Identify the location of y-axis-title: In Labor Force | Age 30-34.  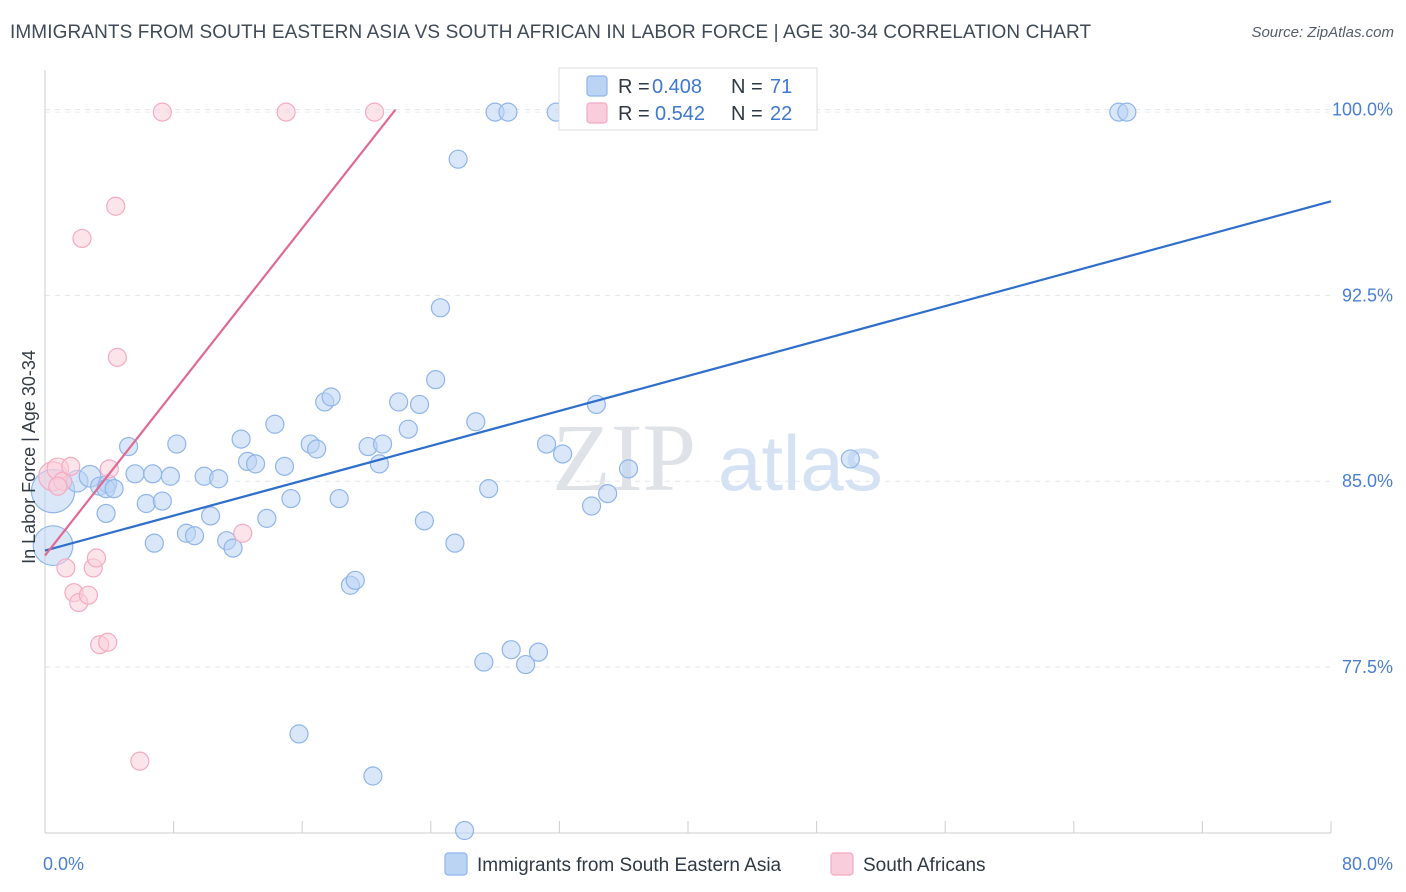
(29, 457).